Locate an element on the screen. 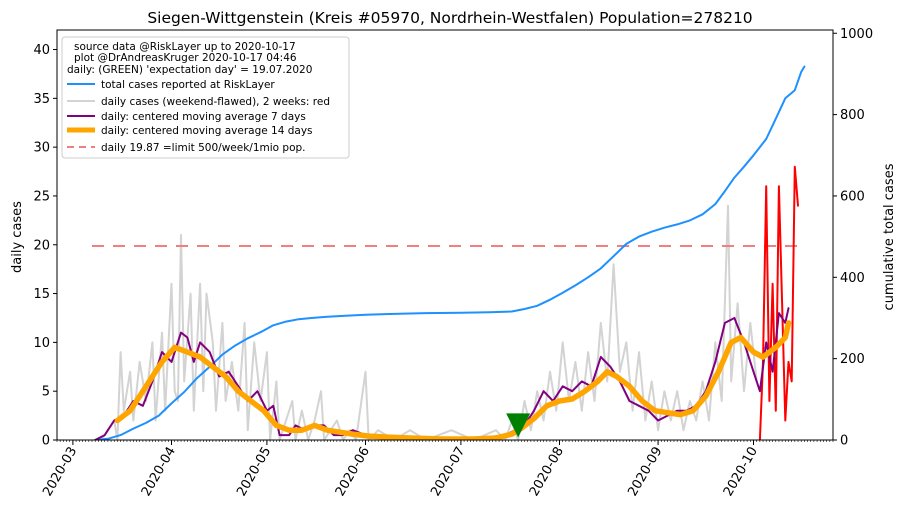  series-daily-recent-line is located at coordinates (778, 302).